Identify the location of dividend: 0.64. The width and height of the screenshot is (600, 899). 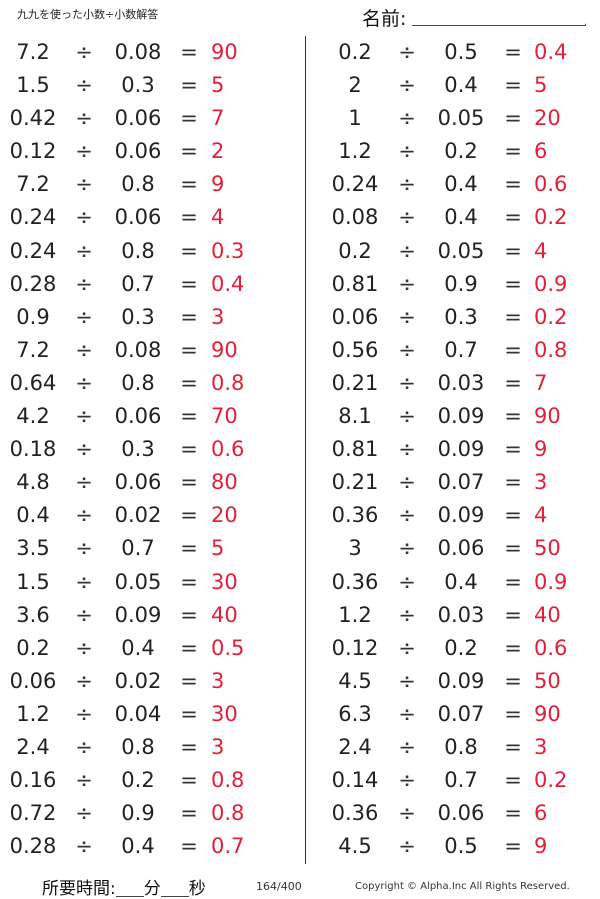
(33, 382).